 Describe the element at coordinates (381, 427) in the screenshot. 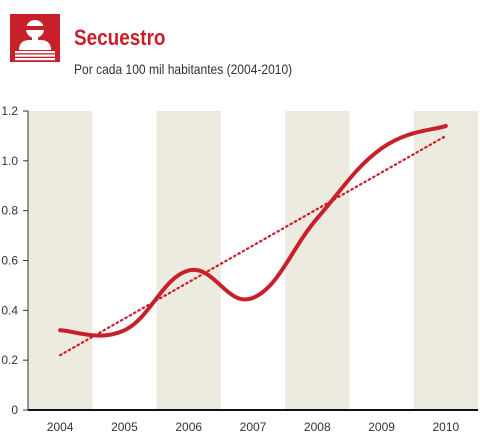

I see `x-tick-label: 2009` at that location.